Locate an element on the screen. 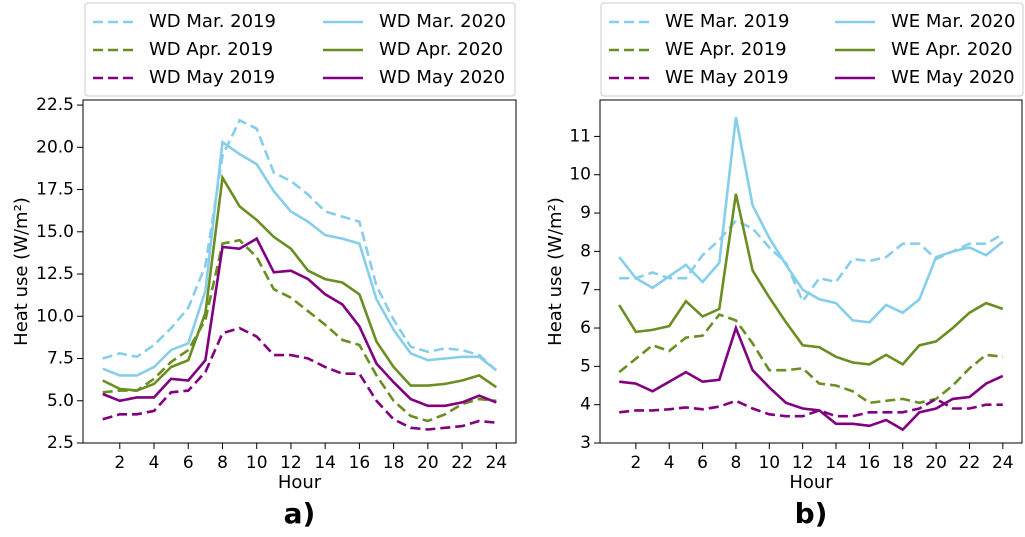 The width and height of the screenshot is (1025, 537). y-tick-label: 5 is located at coordinates (585, 366).